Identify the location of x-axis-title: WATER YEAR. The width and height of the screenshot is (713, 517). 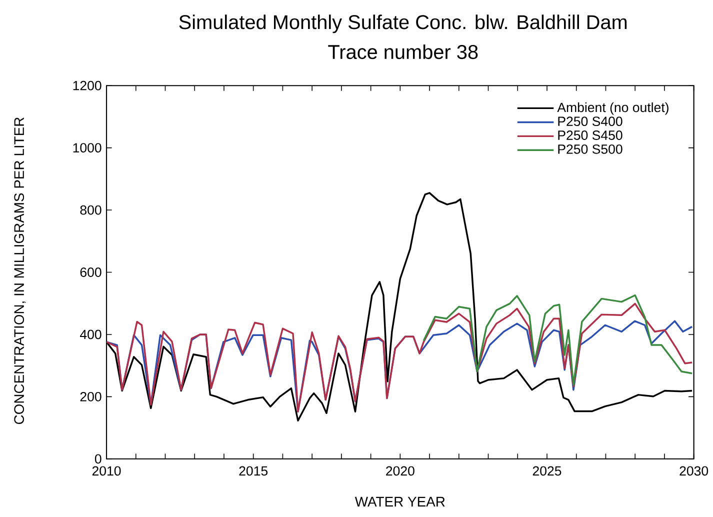
(399, 502).